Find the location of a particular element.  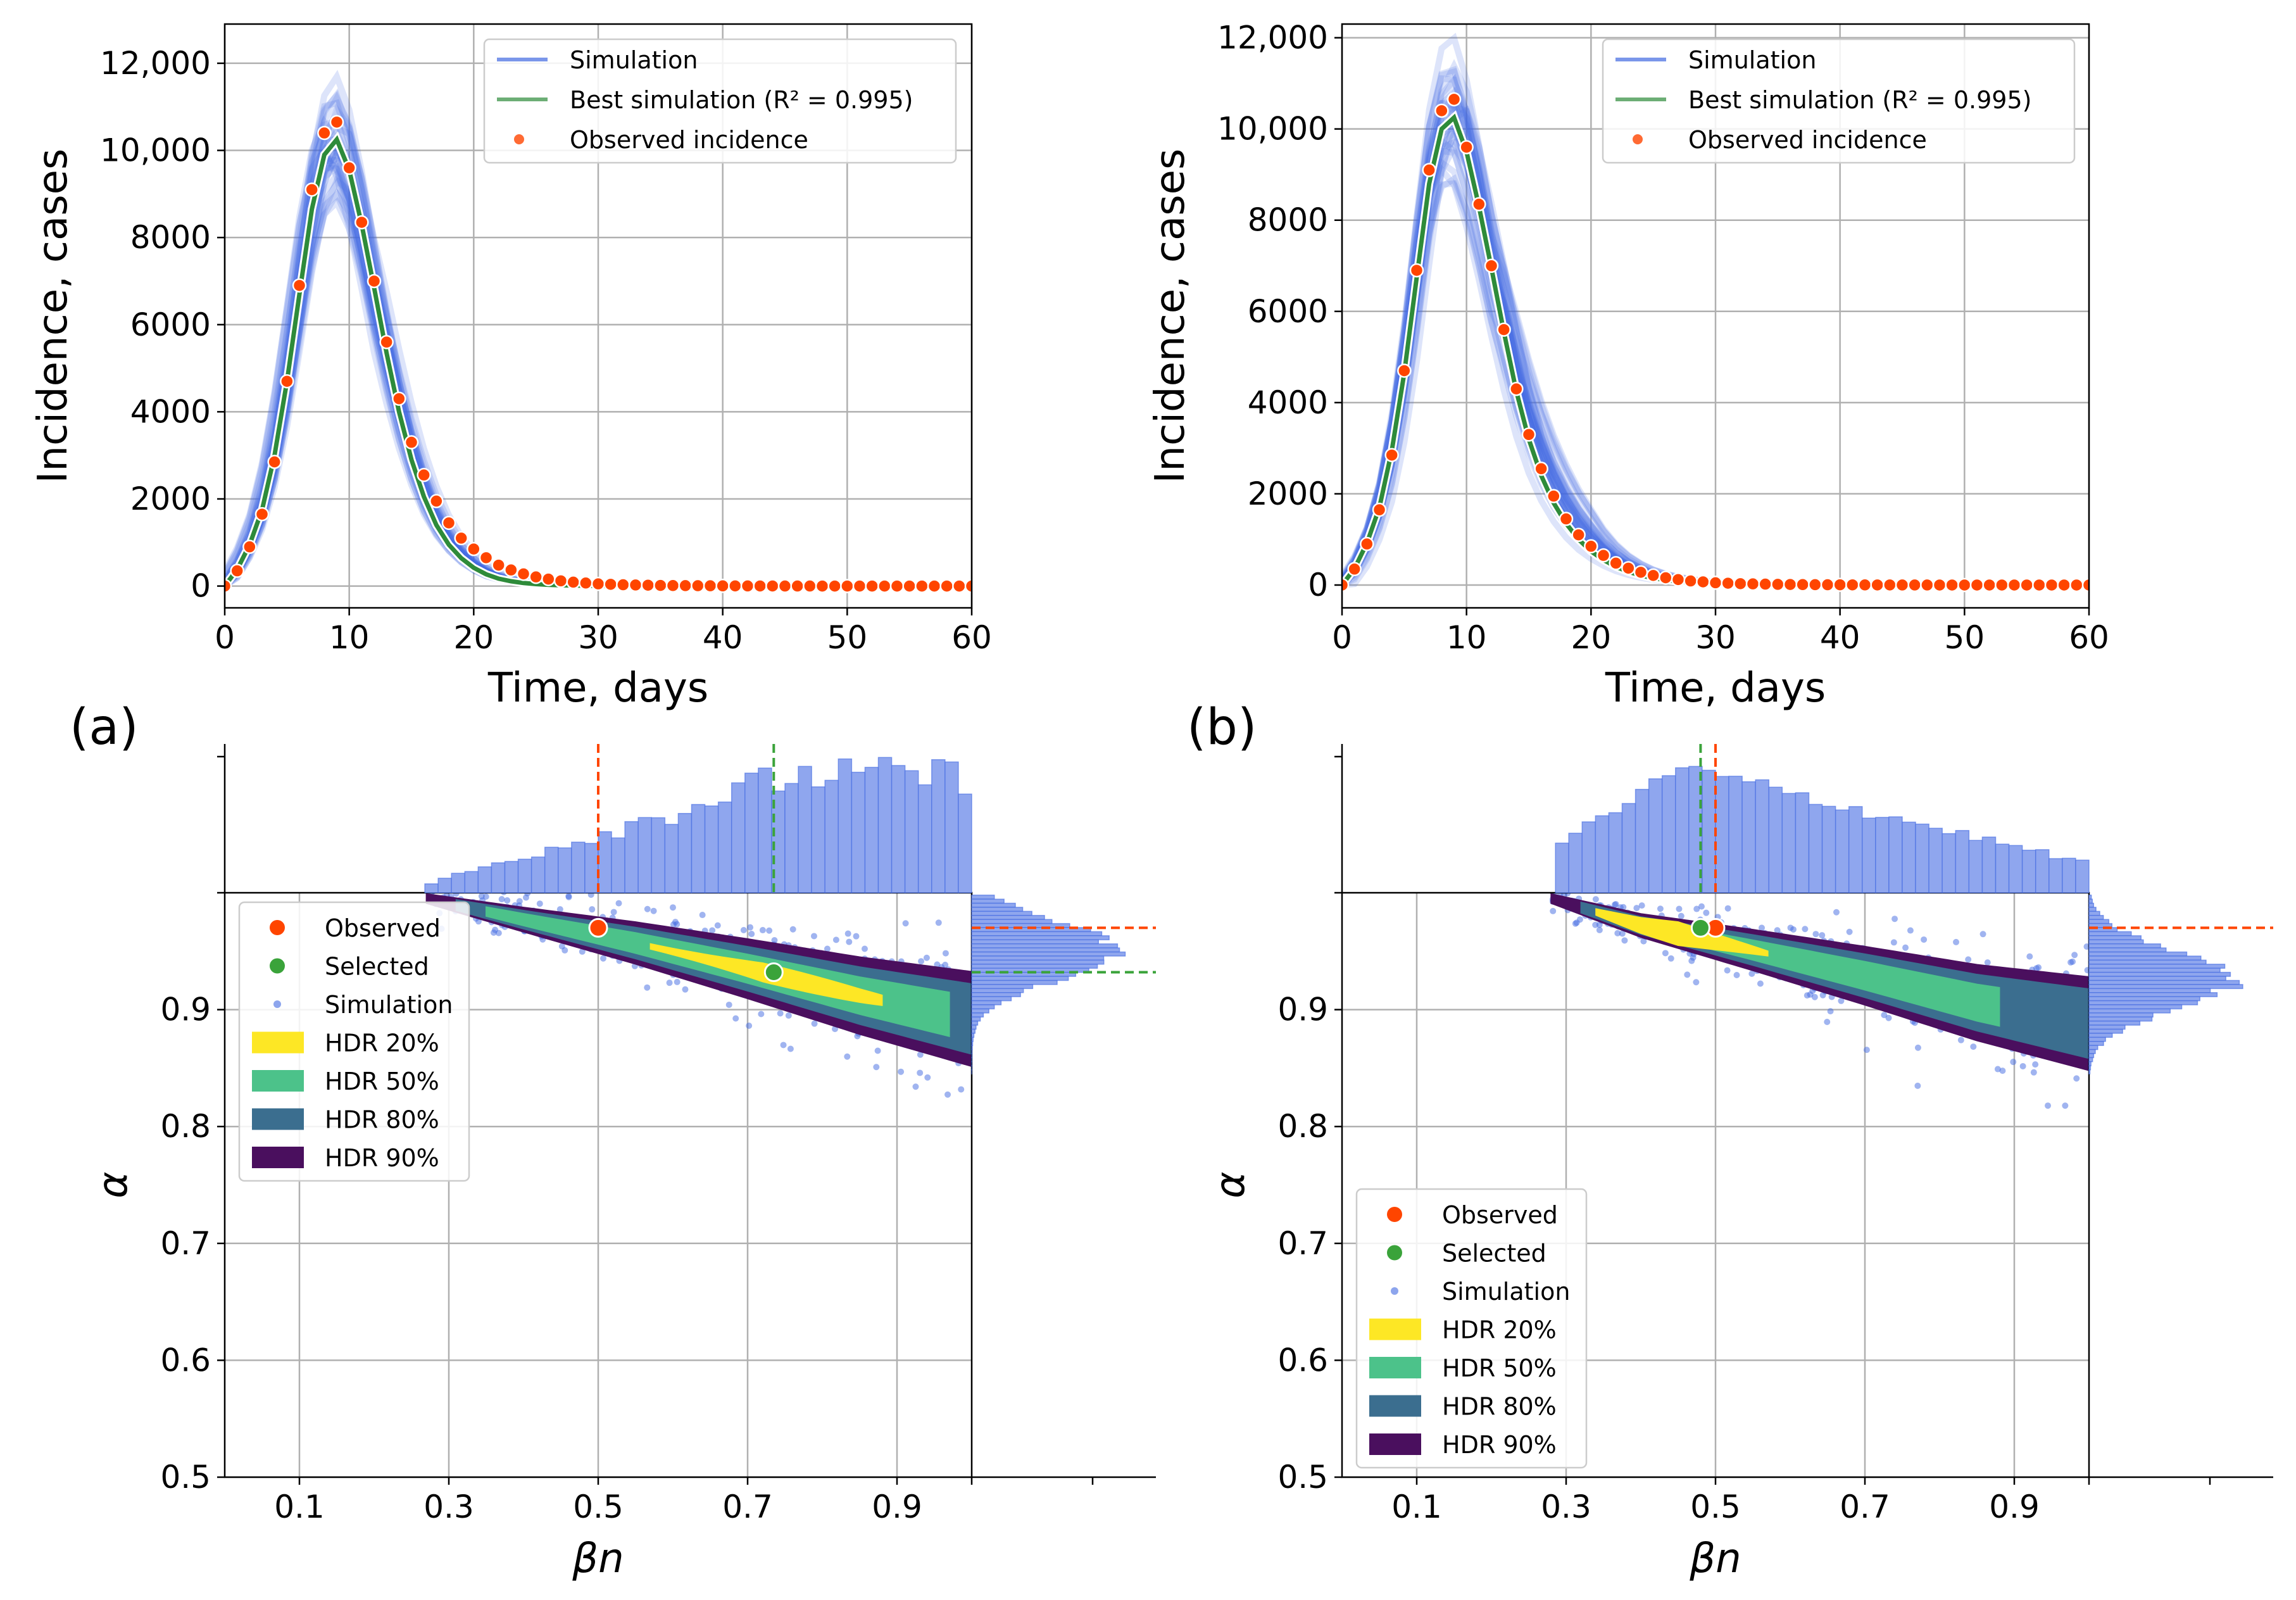

legend-label: HDR 80% is located at coordinates (1499, 1407).